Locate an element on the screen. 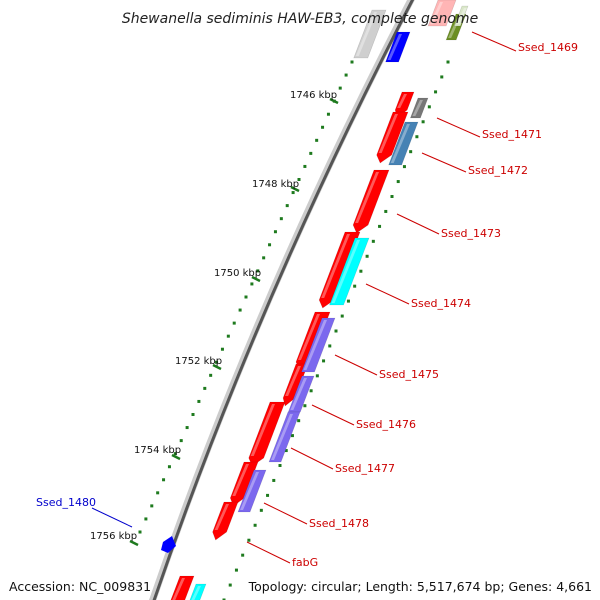 Image resolution: width=600 pixels, height=600 pixels. gene-label-ssed_1475: Ssed_1475 is located at coordinates (409, 374).